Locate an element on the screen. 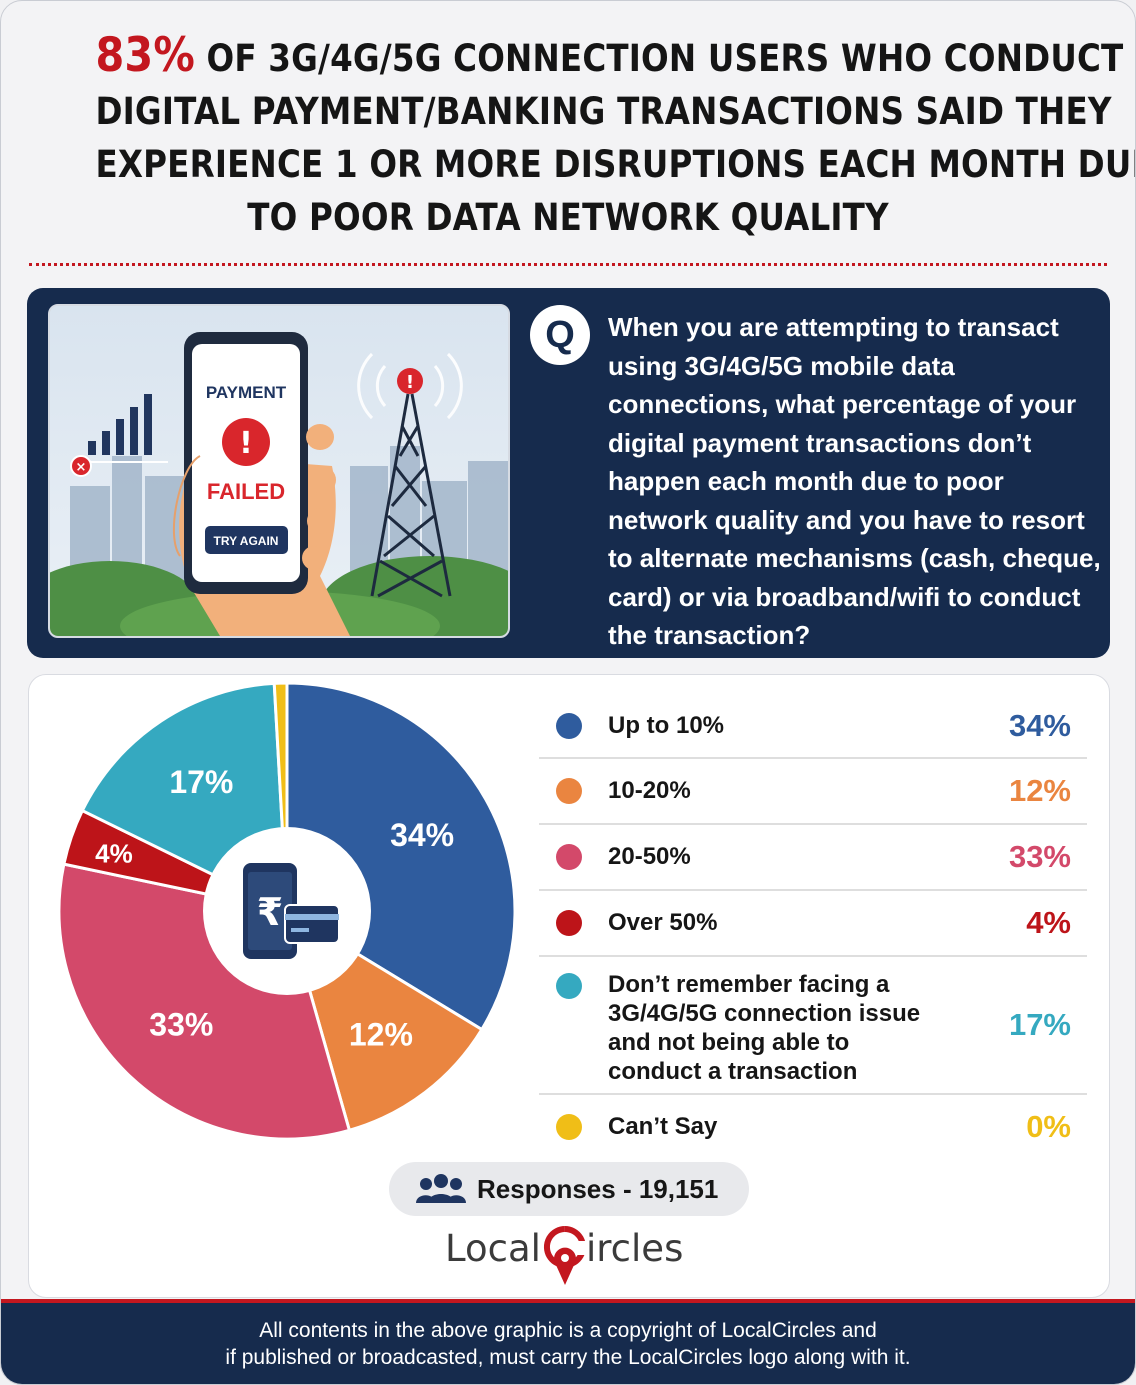 This screenshot has height=1385, width=1136. headline-highlight: 83% is located at coordinates (145, 55).